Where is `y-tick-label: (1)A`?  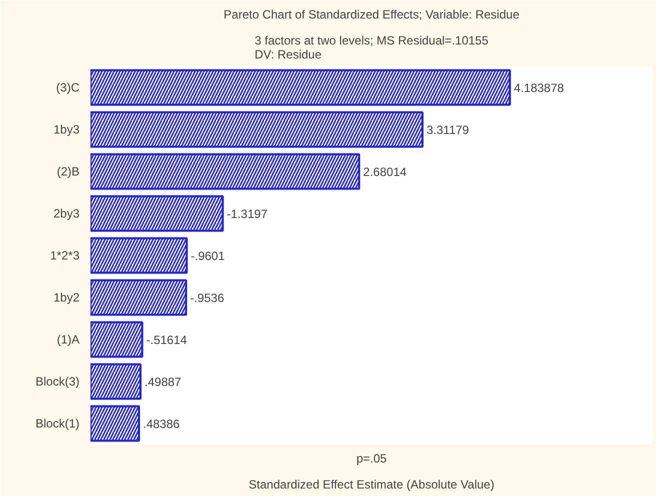
y-tick-label: (1)A is located at coordinates (68, 339).